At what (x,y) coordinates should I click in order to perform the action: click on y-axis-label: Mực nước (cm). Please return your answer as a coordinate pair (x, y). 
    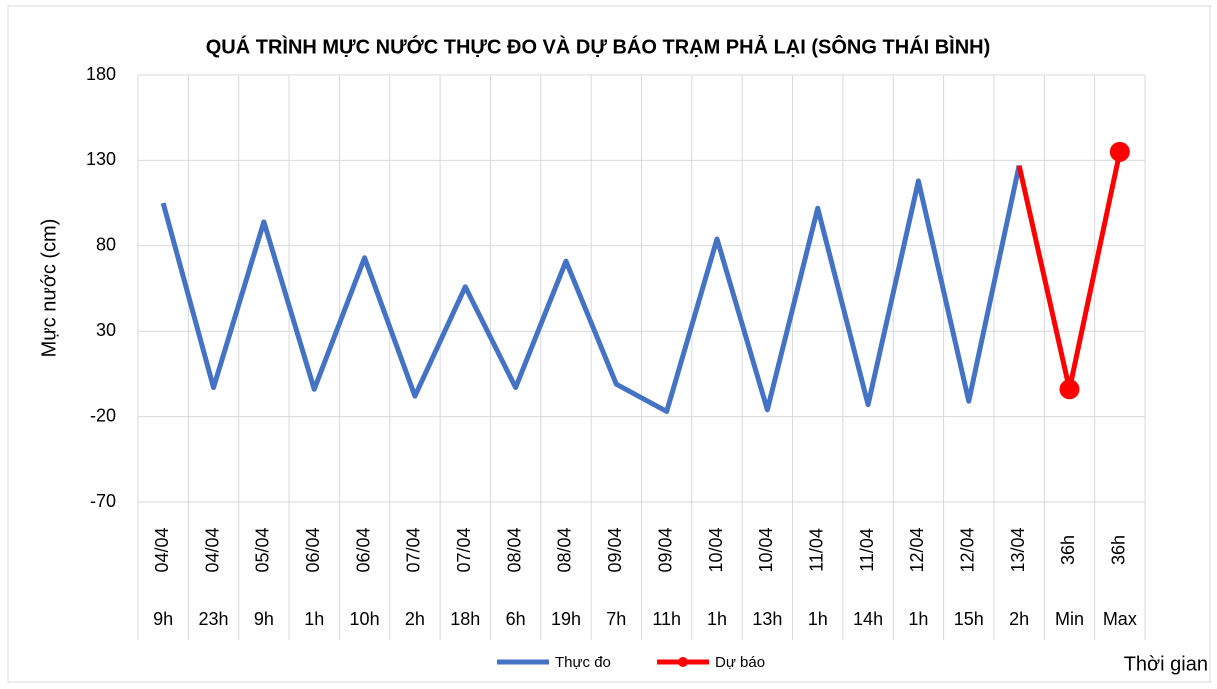
    Looking at the image, I should click on (49, 288).